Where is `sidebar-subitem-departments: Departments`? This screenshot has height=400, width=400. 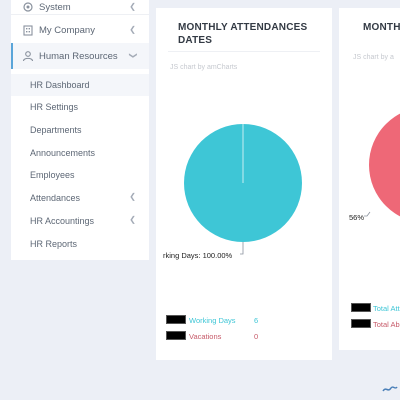
sidebar-subitem-departments: Departments is located at coordinates (80, 130).